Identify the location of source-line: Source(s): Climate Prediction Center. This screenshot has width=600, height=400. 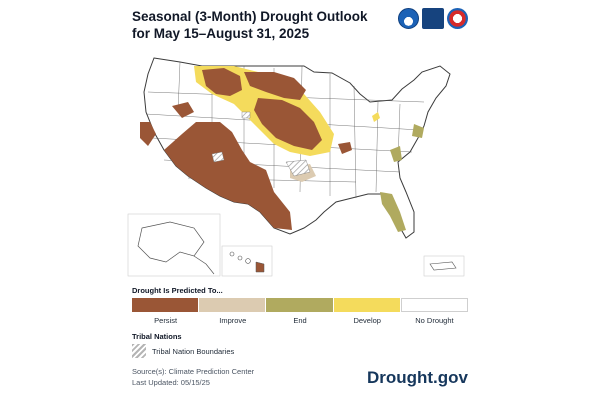
(193, 371).